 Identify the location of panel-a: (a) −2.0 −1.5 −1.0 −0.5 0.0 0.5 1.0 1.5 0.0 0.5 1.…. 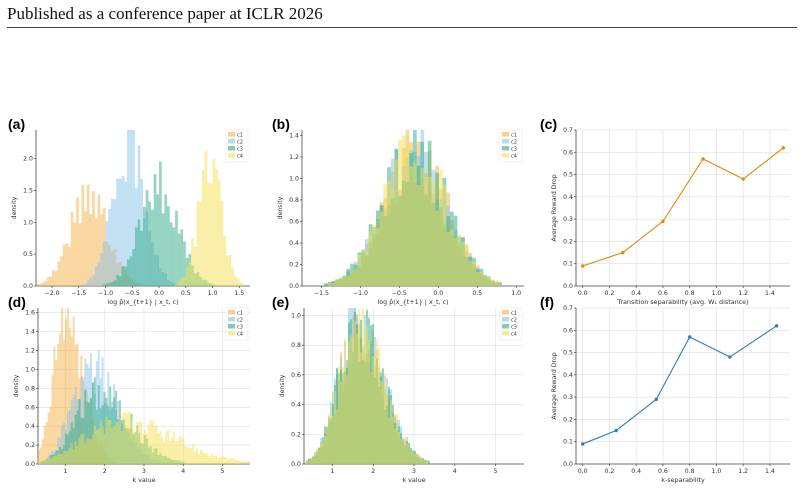
(133, 212).